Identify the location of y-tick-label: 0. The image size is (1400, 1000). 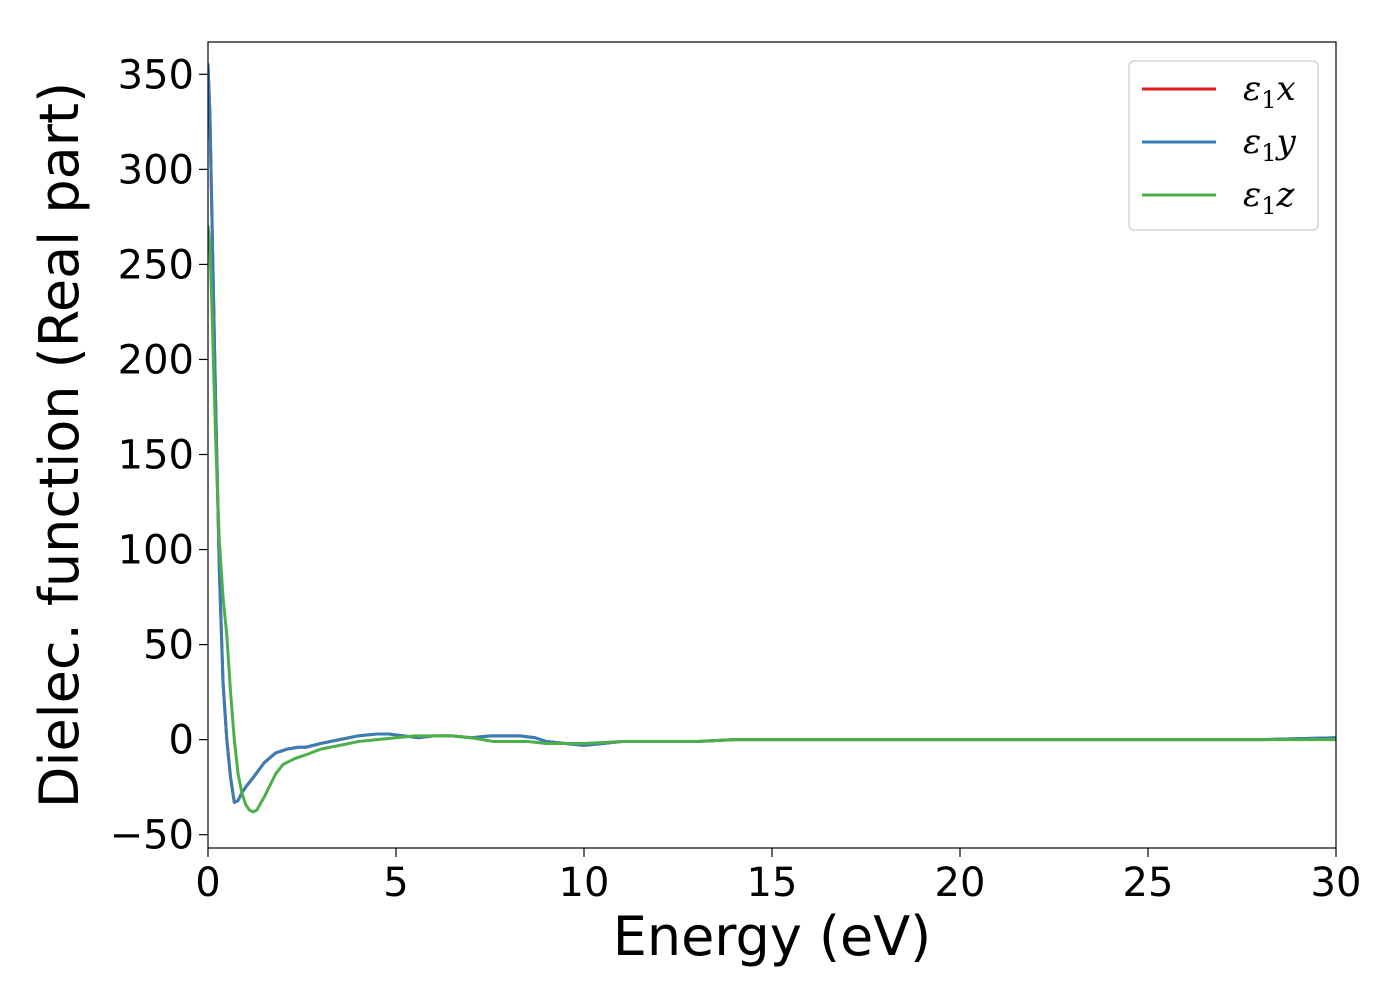
(181, 741).